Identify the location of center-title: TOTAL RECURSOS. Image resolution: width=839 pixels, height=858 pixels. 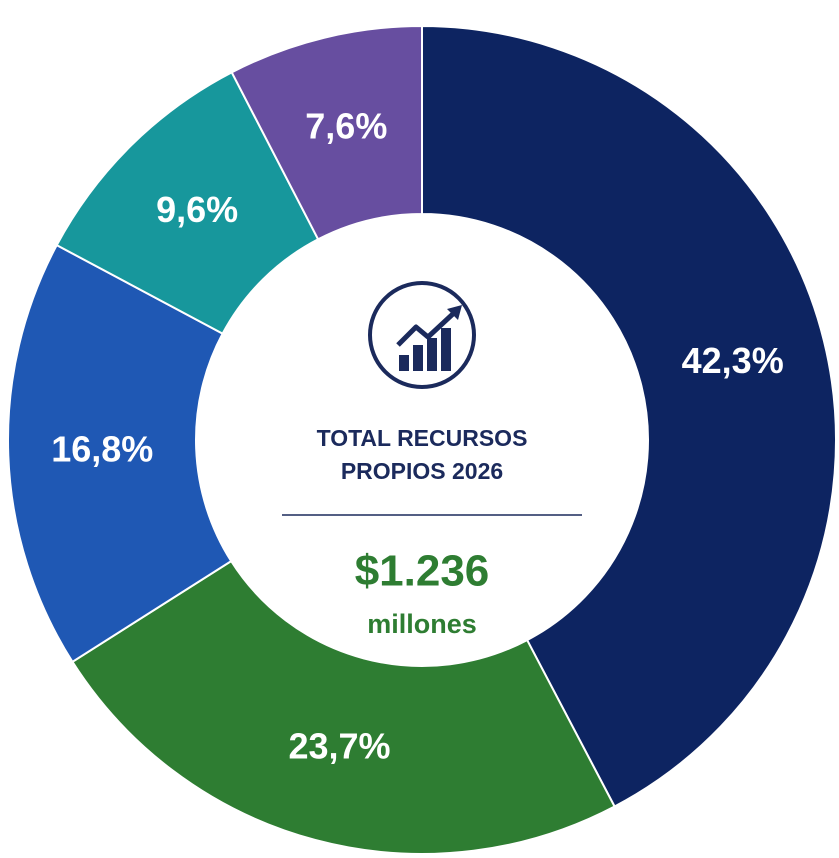
(422, 438).